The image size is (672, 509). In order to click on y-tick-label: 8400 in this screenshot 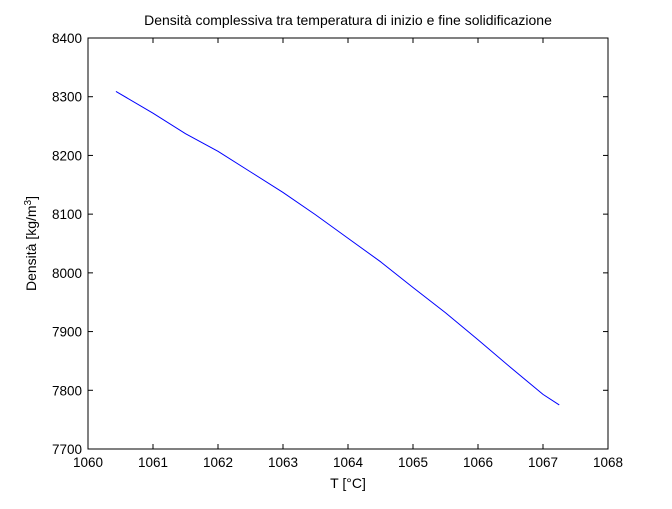, I will do `click(67, 38)`.